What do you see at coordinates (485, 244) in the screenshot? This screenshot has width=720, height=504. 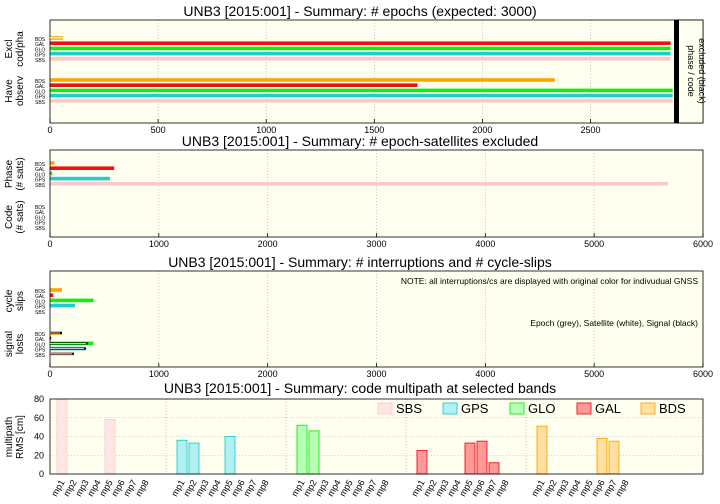 I see `x-tick-label: 4000` at bounding box center [485, 244].